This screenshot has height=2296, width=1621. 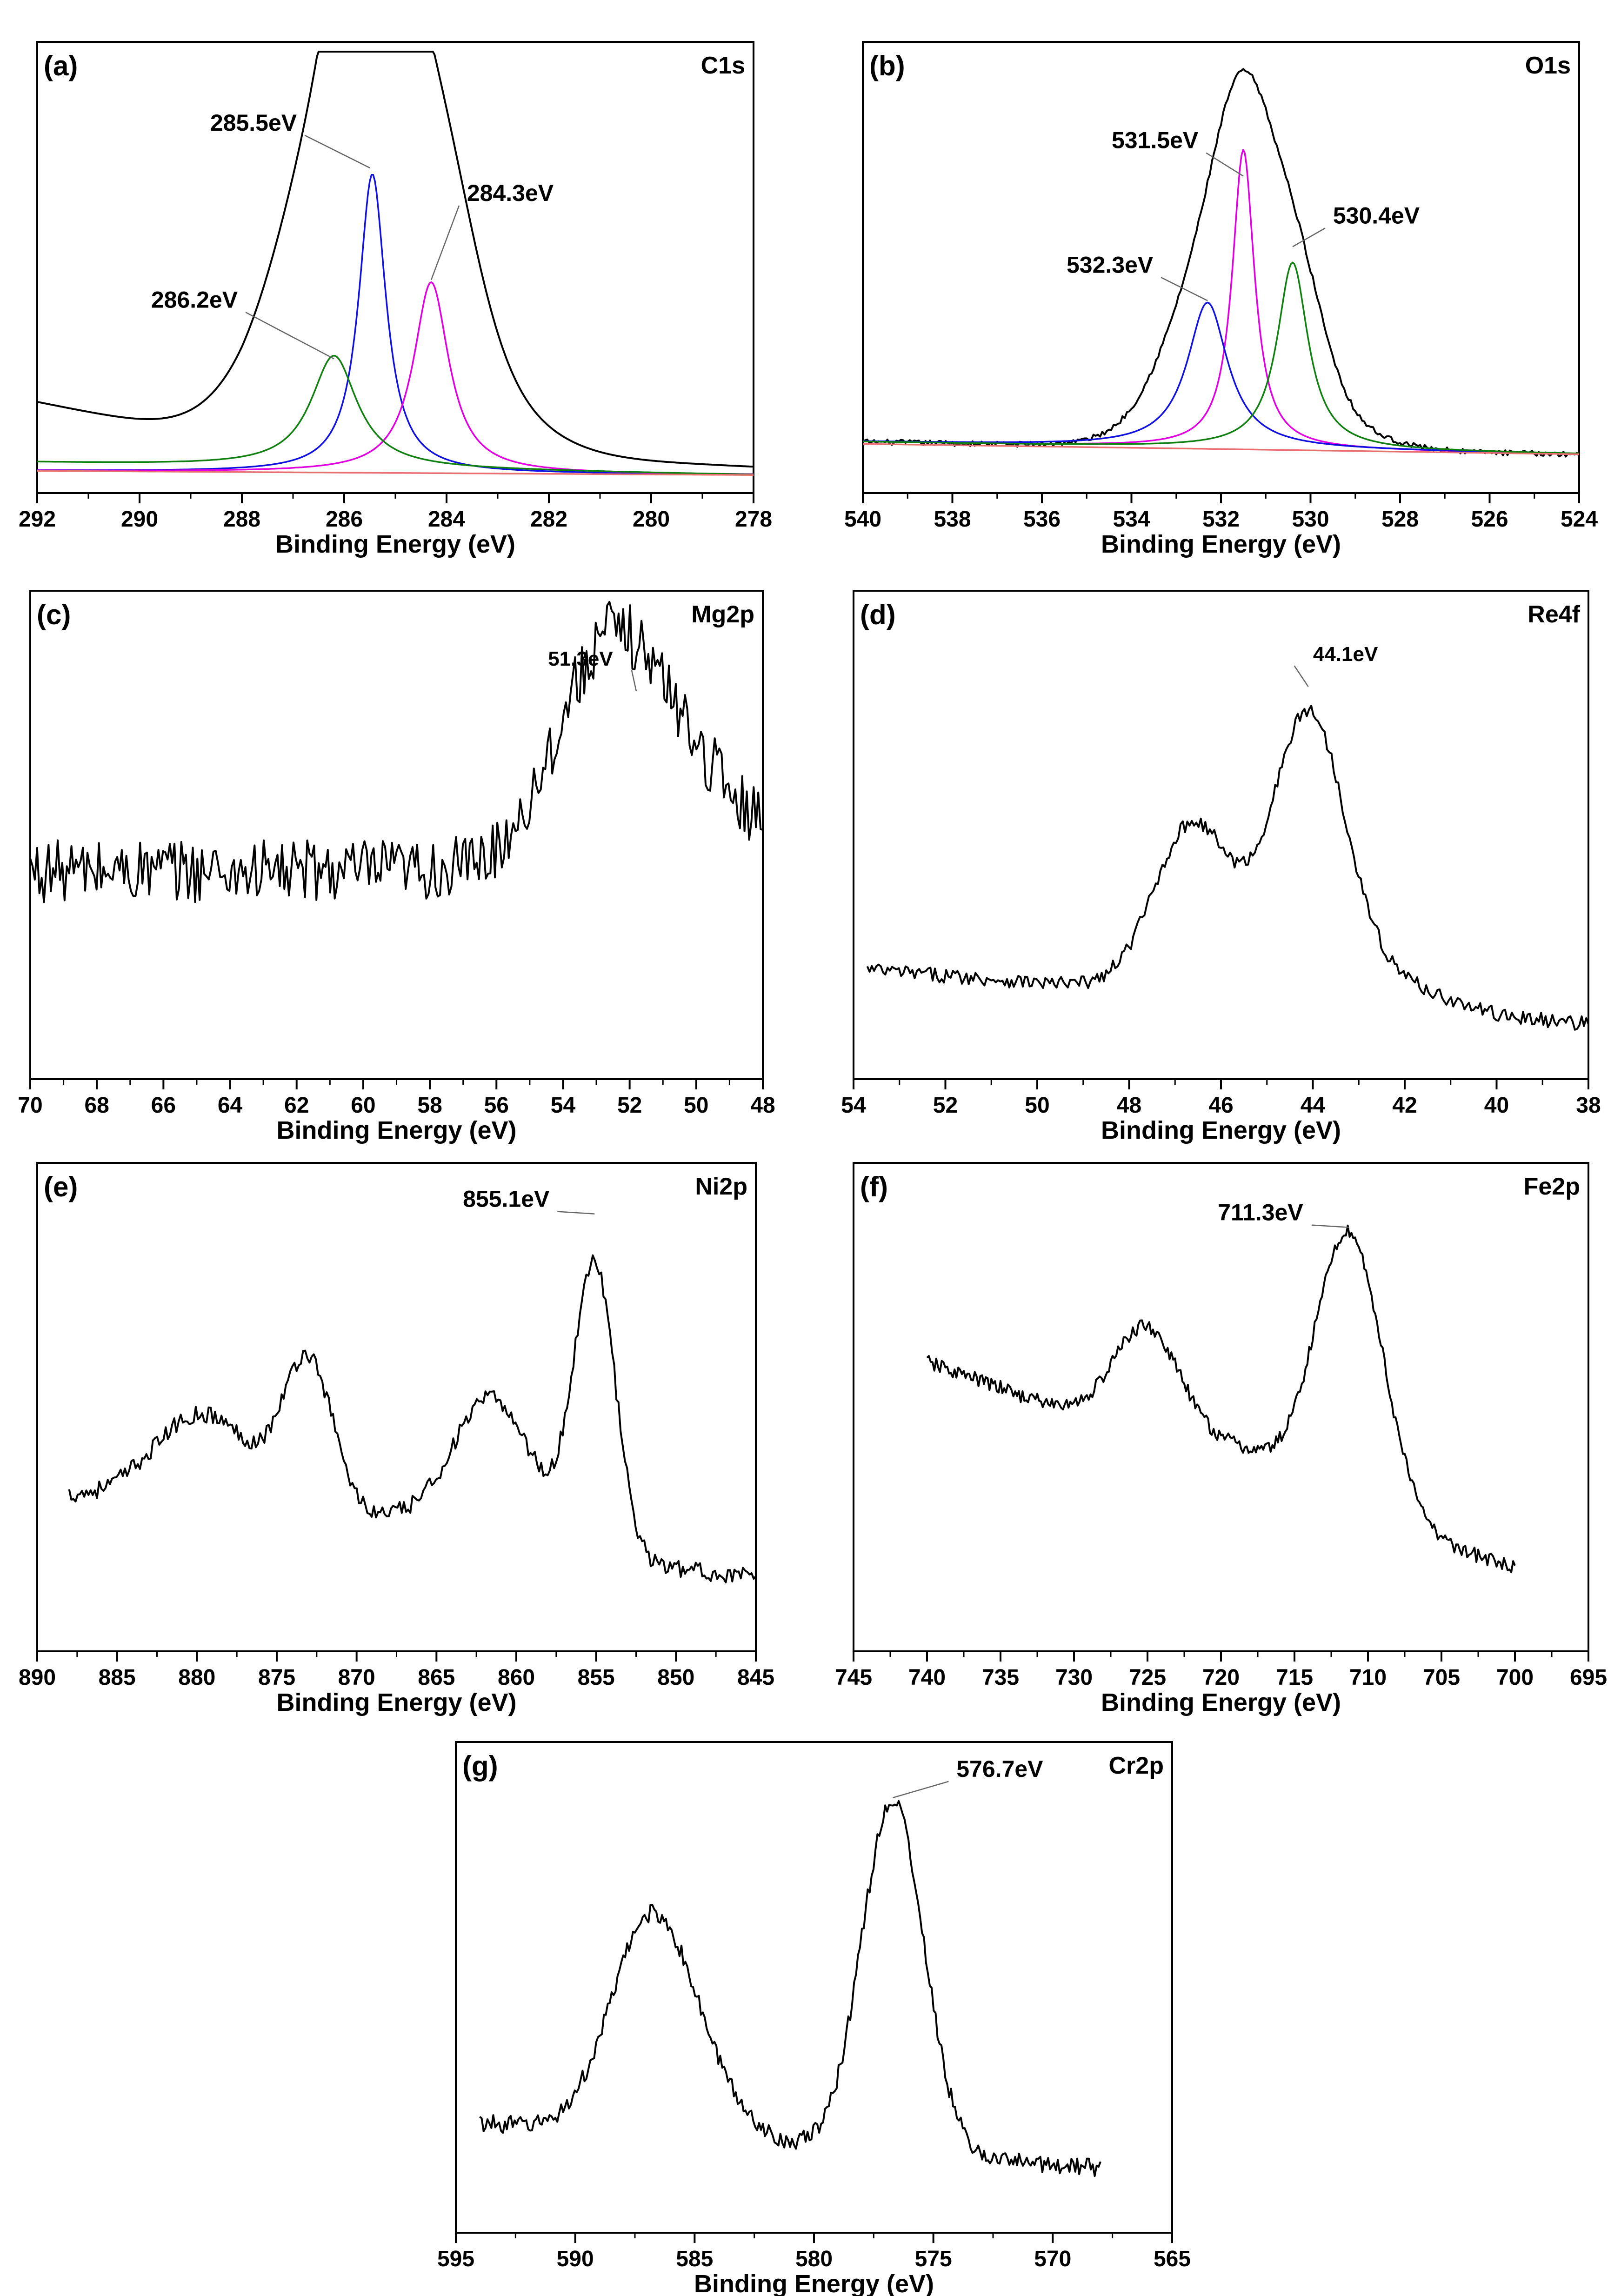 I want to click on x-tick-label: 845, so click(x=755, y=1677).